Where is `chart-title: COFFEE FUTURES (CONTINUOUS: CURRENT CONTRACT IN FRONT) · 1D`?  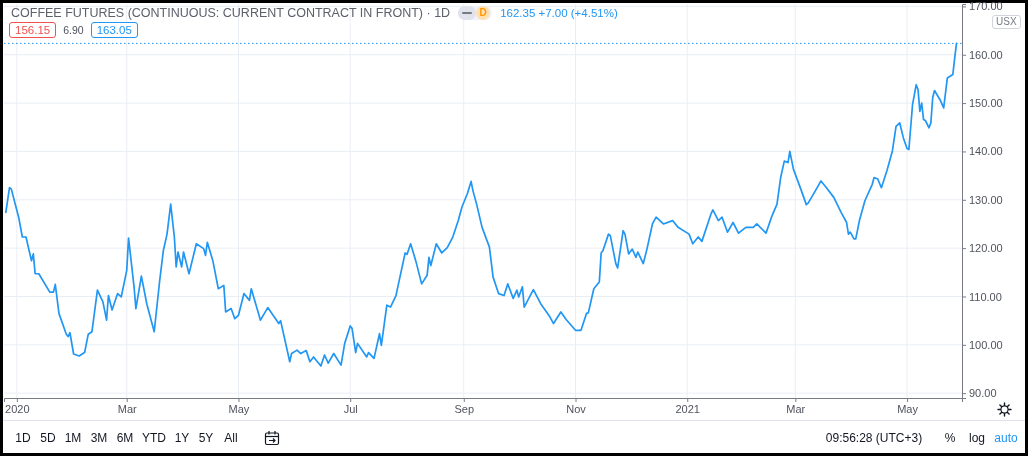 chart-title: COFFEE FUTURES (CONTINUOUS: CURRENT CONTRACT IN FRONT) · 1D is located at coordinates (231, 13).